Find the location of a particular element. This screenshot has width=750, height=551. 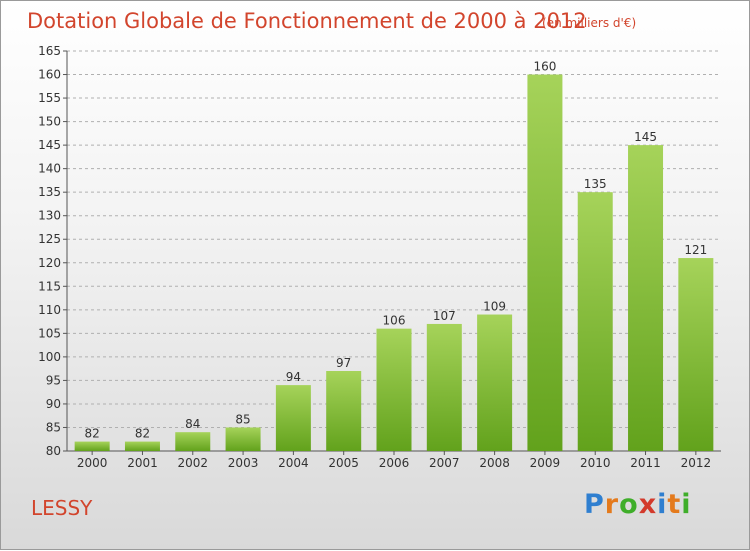

value-label-2002: 84 is located at coordinates (192, 424).